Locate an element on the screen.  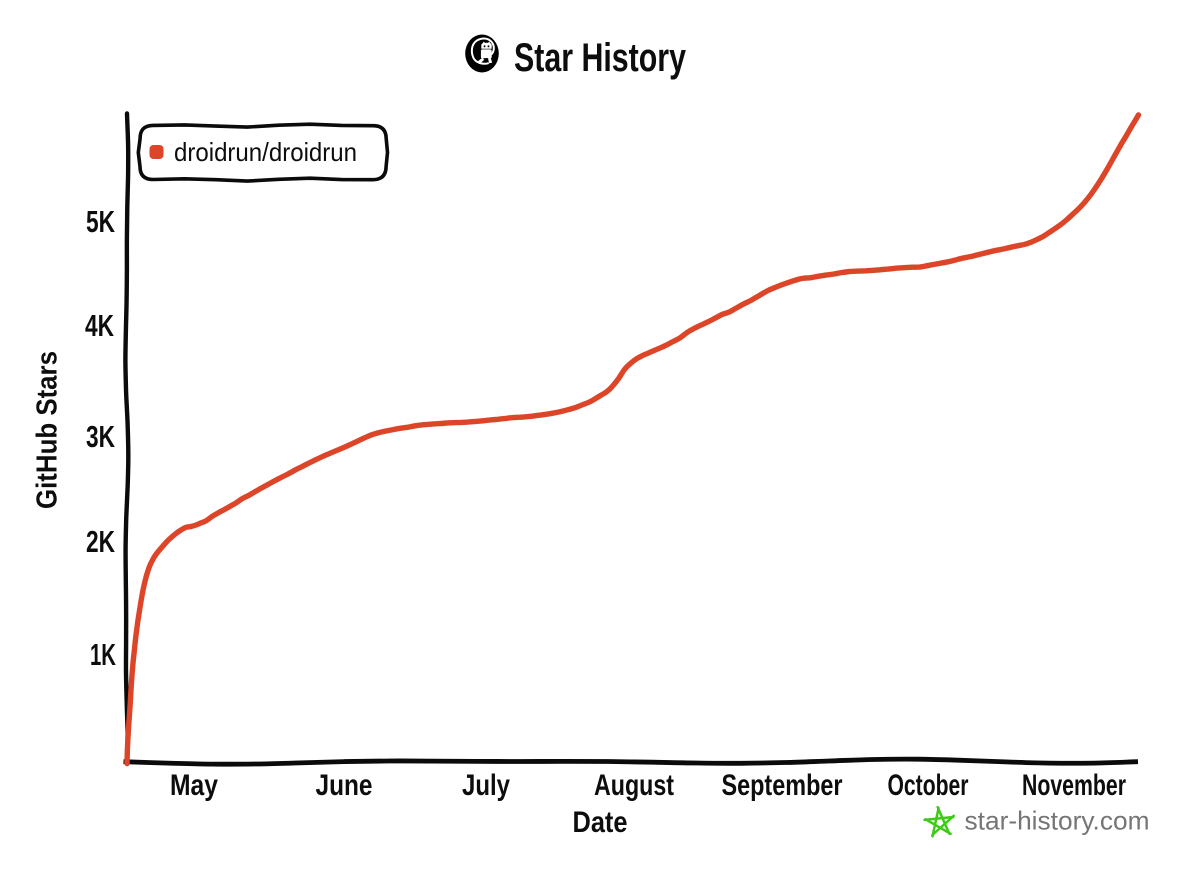
svg-text: 4K is located at coordinates (99, 325).